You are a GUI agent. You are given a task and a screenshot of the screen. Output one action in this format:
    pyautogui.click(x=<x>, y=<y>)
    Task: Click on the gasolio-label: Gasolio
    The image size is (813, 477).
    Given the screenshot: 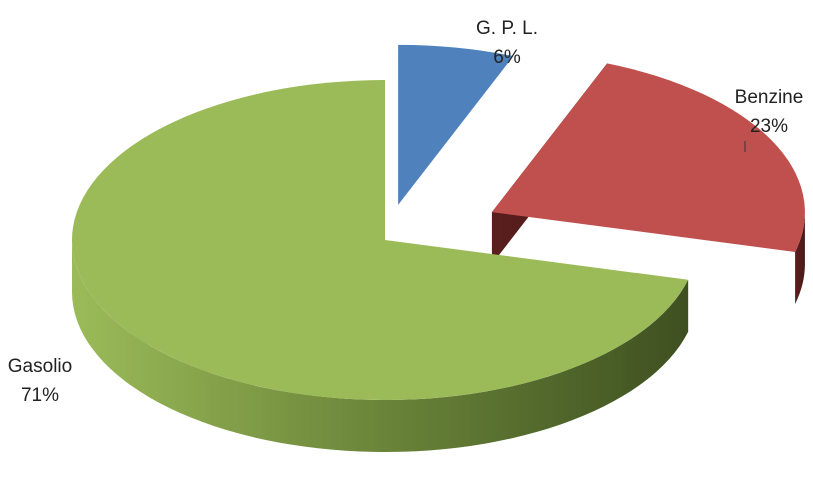 What is the action you would take?
    pyautogui.click(x=40, y=366)
    